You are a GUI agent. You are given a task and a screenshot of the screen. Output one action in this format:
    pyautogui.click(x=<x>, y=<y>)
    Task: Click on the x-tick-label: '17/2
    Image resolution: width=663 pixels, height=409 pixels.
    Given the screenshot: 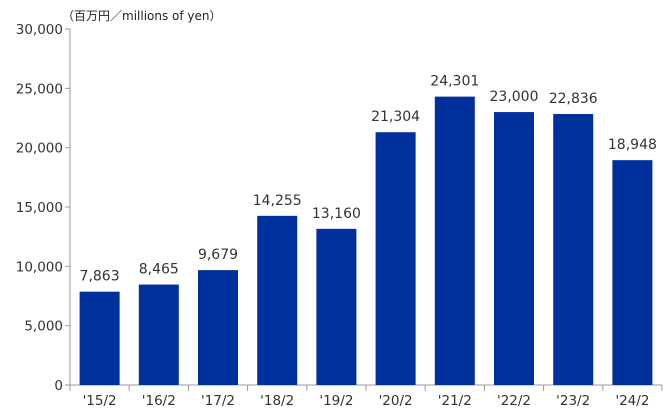 What is the action you would take?
    pyautogui.click(x=218, y=401)
    